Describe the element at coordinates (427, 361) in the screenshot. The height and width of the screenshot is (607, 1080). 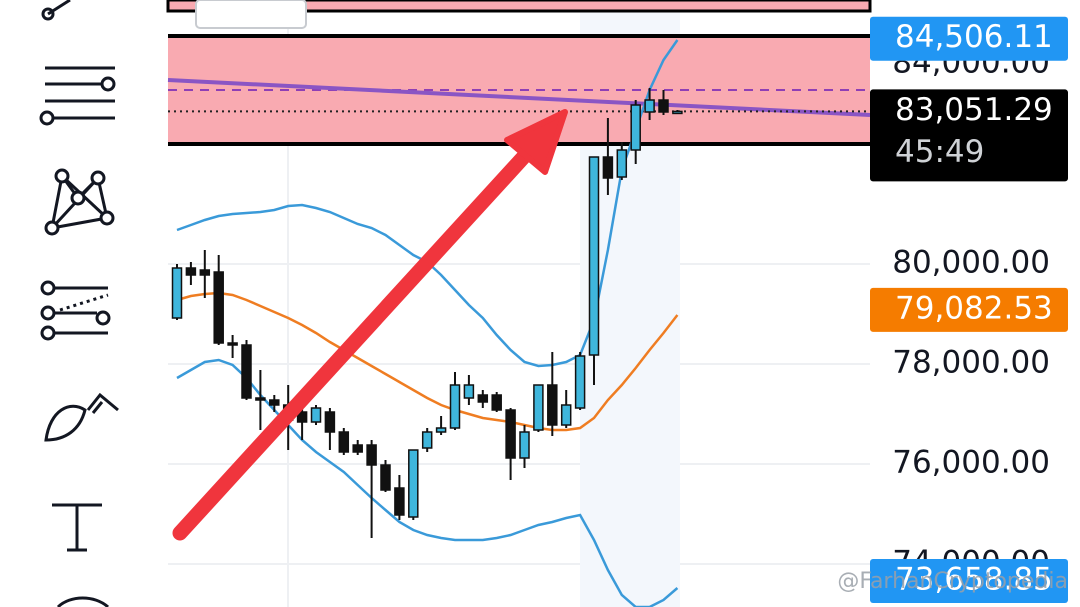
I see `indicator-line` at that location.